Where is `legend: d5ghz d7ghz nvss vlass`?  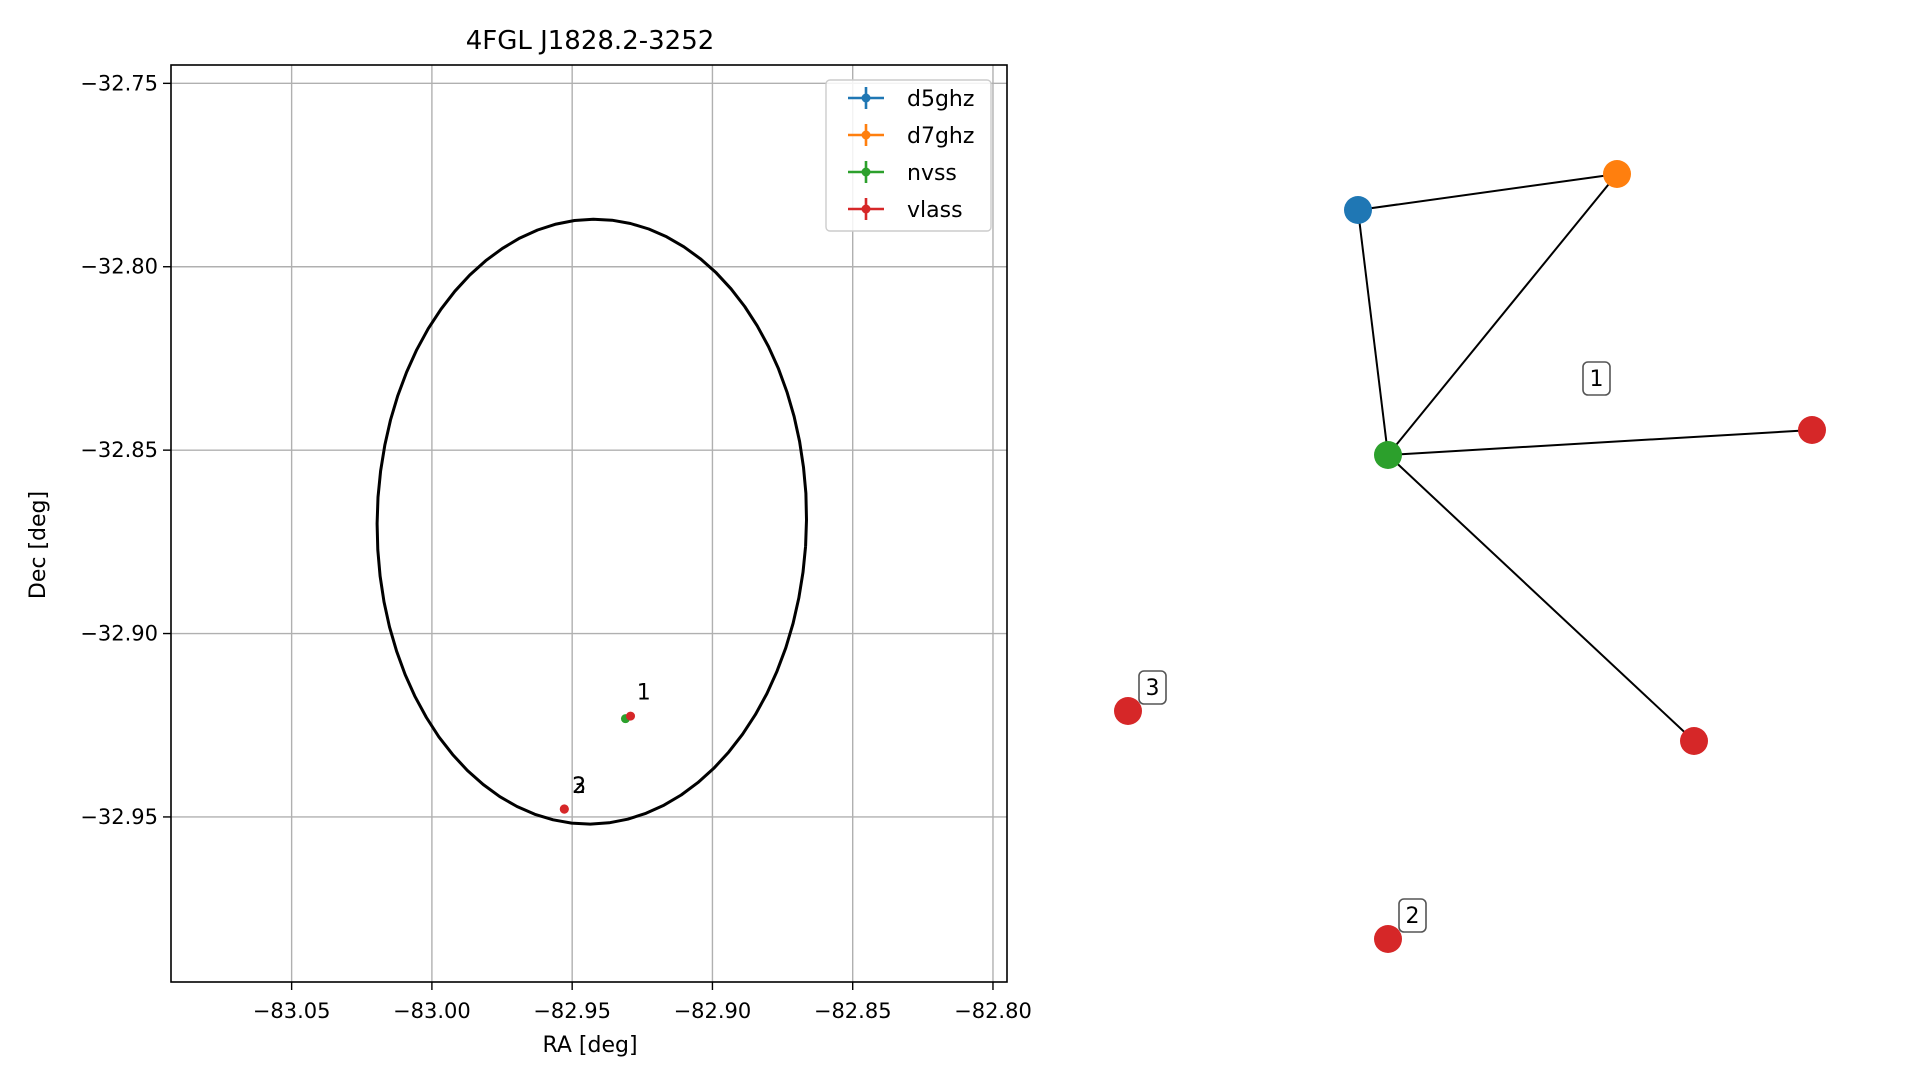
legend: d5ghz d7ghz nvss vlass is located at coordinates (908, 155).